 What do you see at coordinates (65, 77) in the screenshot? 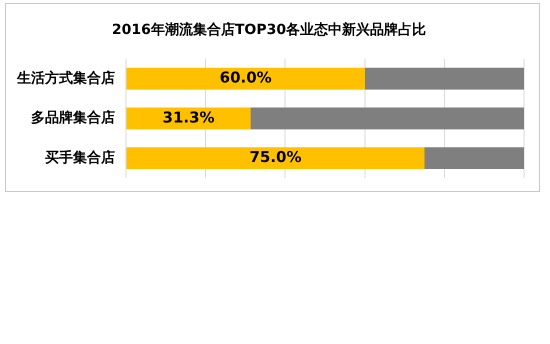
I see `y-tick-label: 生活方式集合店` at bounding box center [65, 77].